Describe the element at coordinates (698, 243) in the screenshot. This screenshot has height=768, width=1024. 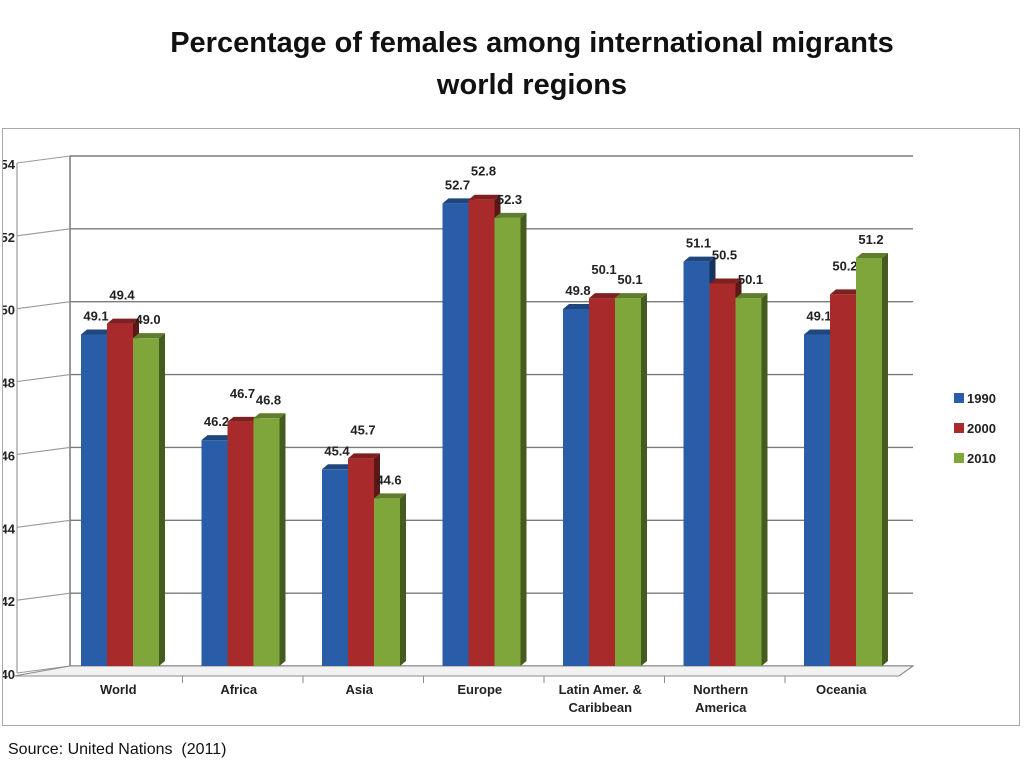
I see `data-label: 51.1` at that location.